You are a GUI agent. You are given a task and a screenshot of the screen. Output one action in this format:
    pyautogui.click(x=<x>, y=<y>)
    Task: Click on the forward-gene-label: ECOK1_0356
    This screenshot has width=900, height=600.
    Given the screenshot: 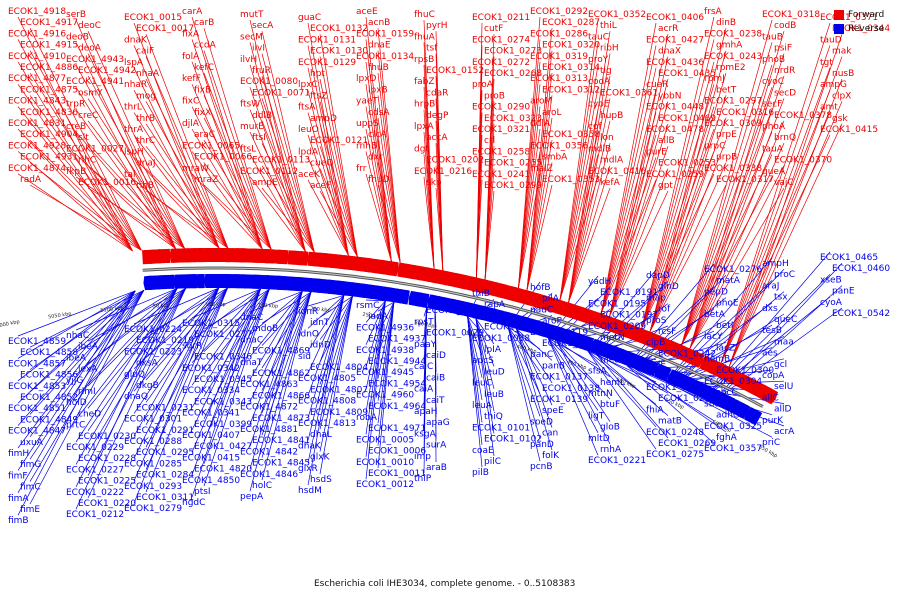 What is the action you would take?
    pyautogui.click(x=559, y=146)
    